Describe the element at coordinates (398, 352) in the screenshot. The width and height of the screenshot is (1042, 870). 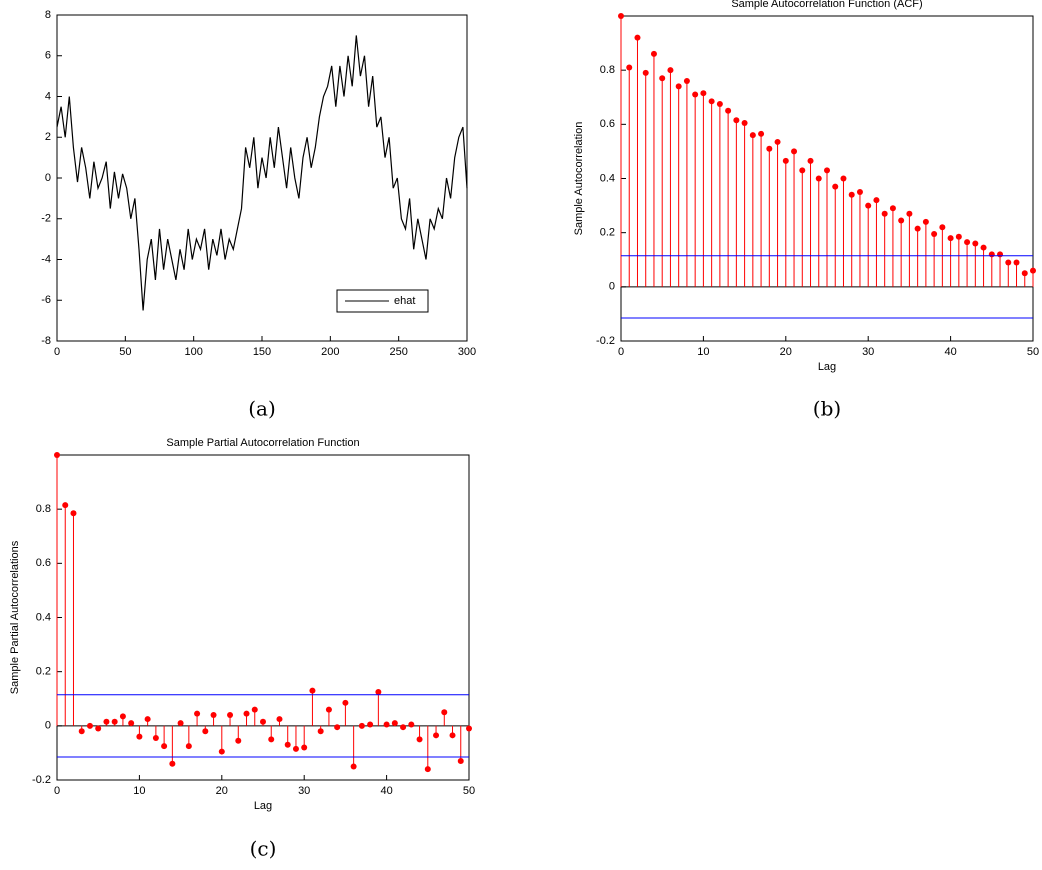
I see `x-tick-label: 250` at that location.